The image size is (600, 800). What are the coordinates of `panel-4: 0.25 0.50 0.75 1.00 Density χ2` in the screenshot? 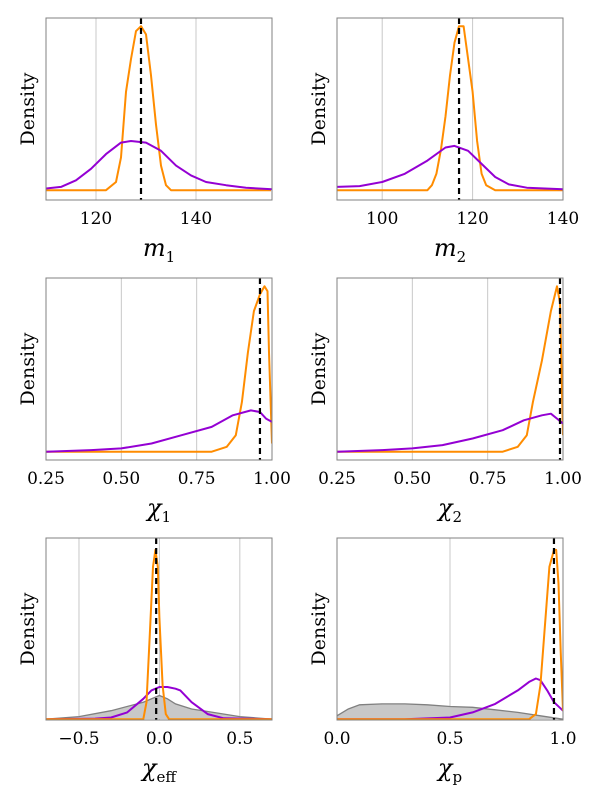 It's located at (445, 401).